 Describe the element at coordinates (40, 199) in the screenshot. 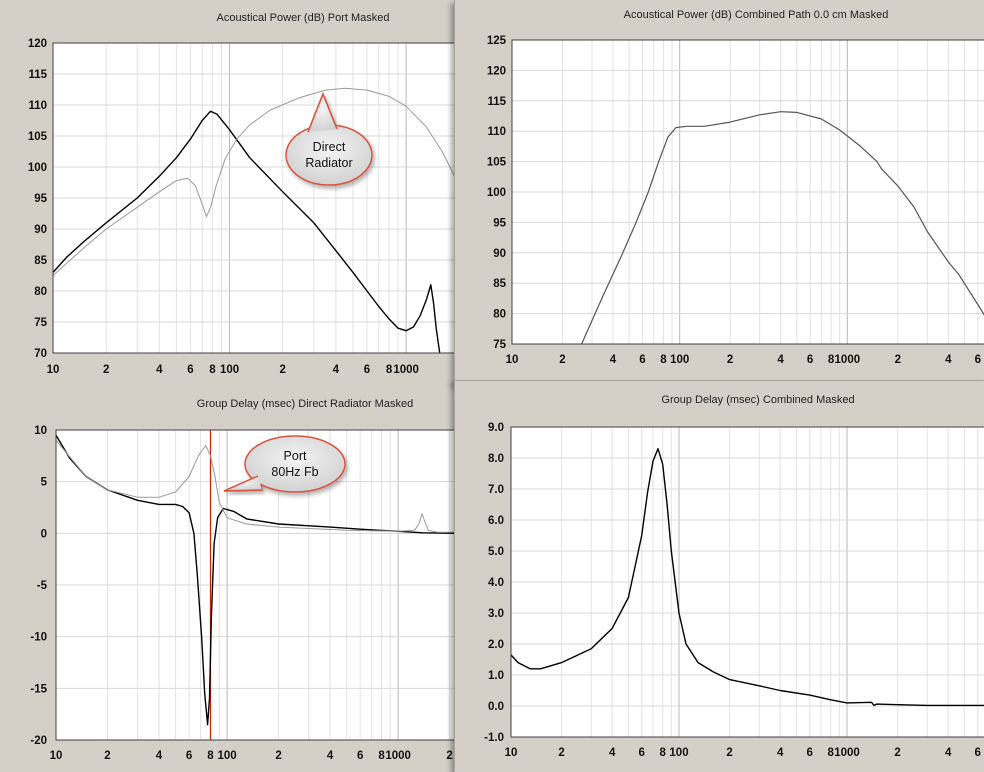

I see `y-tick-label: 95` at that location.